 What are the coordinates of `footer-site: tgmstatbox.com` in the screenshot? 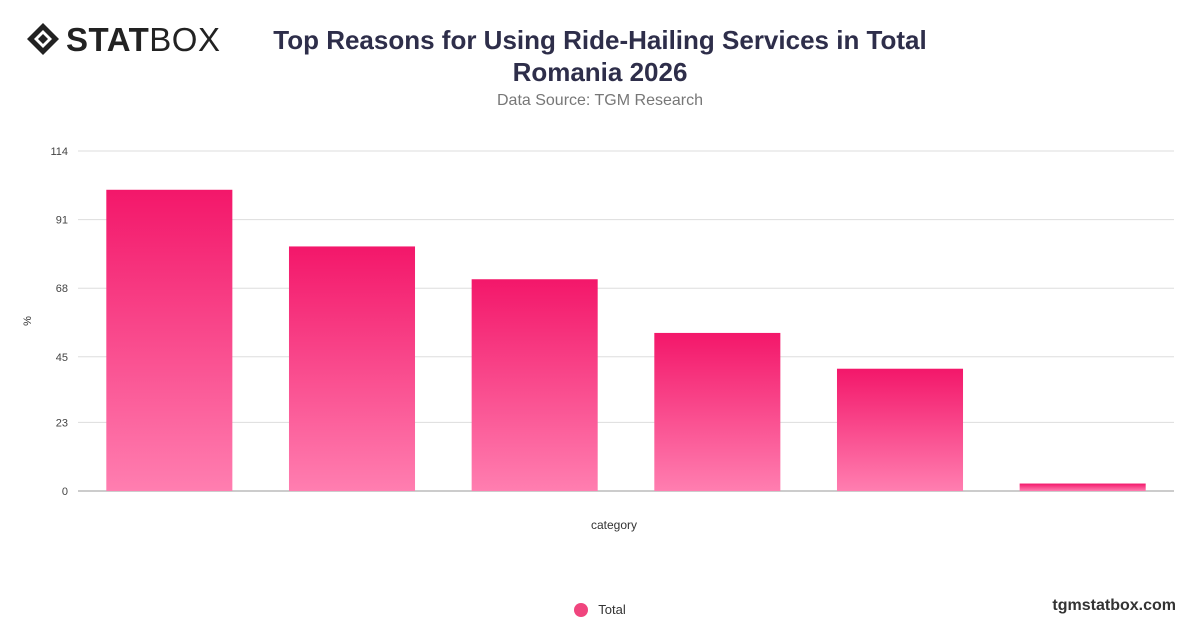 It's located at (1114, 605).